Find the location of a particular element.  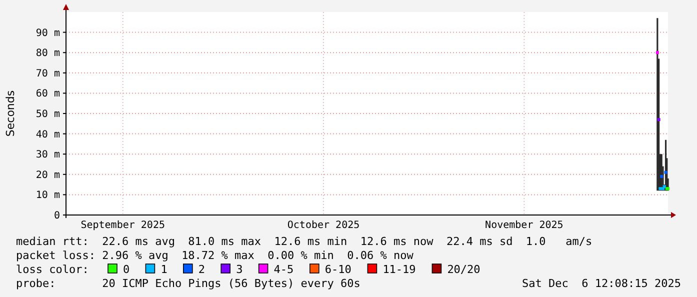

y-tick-label: 20 m is located at coordinates (48, 175).